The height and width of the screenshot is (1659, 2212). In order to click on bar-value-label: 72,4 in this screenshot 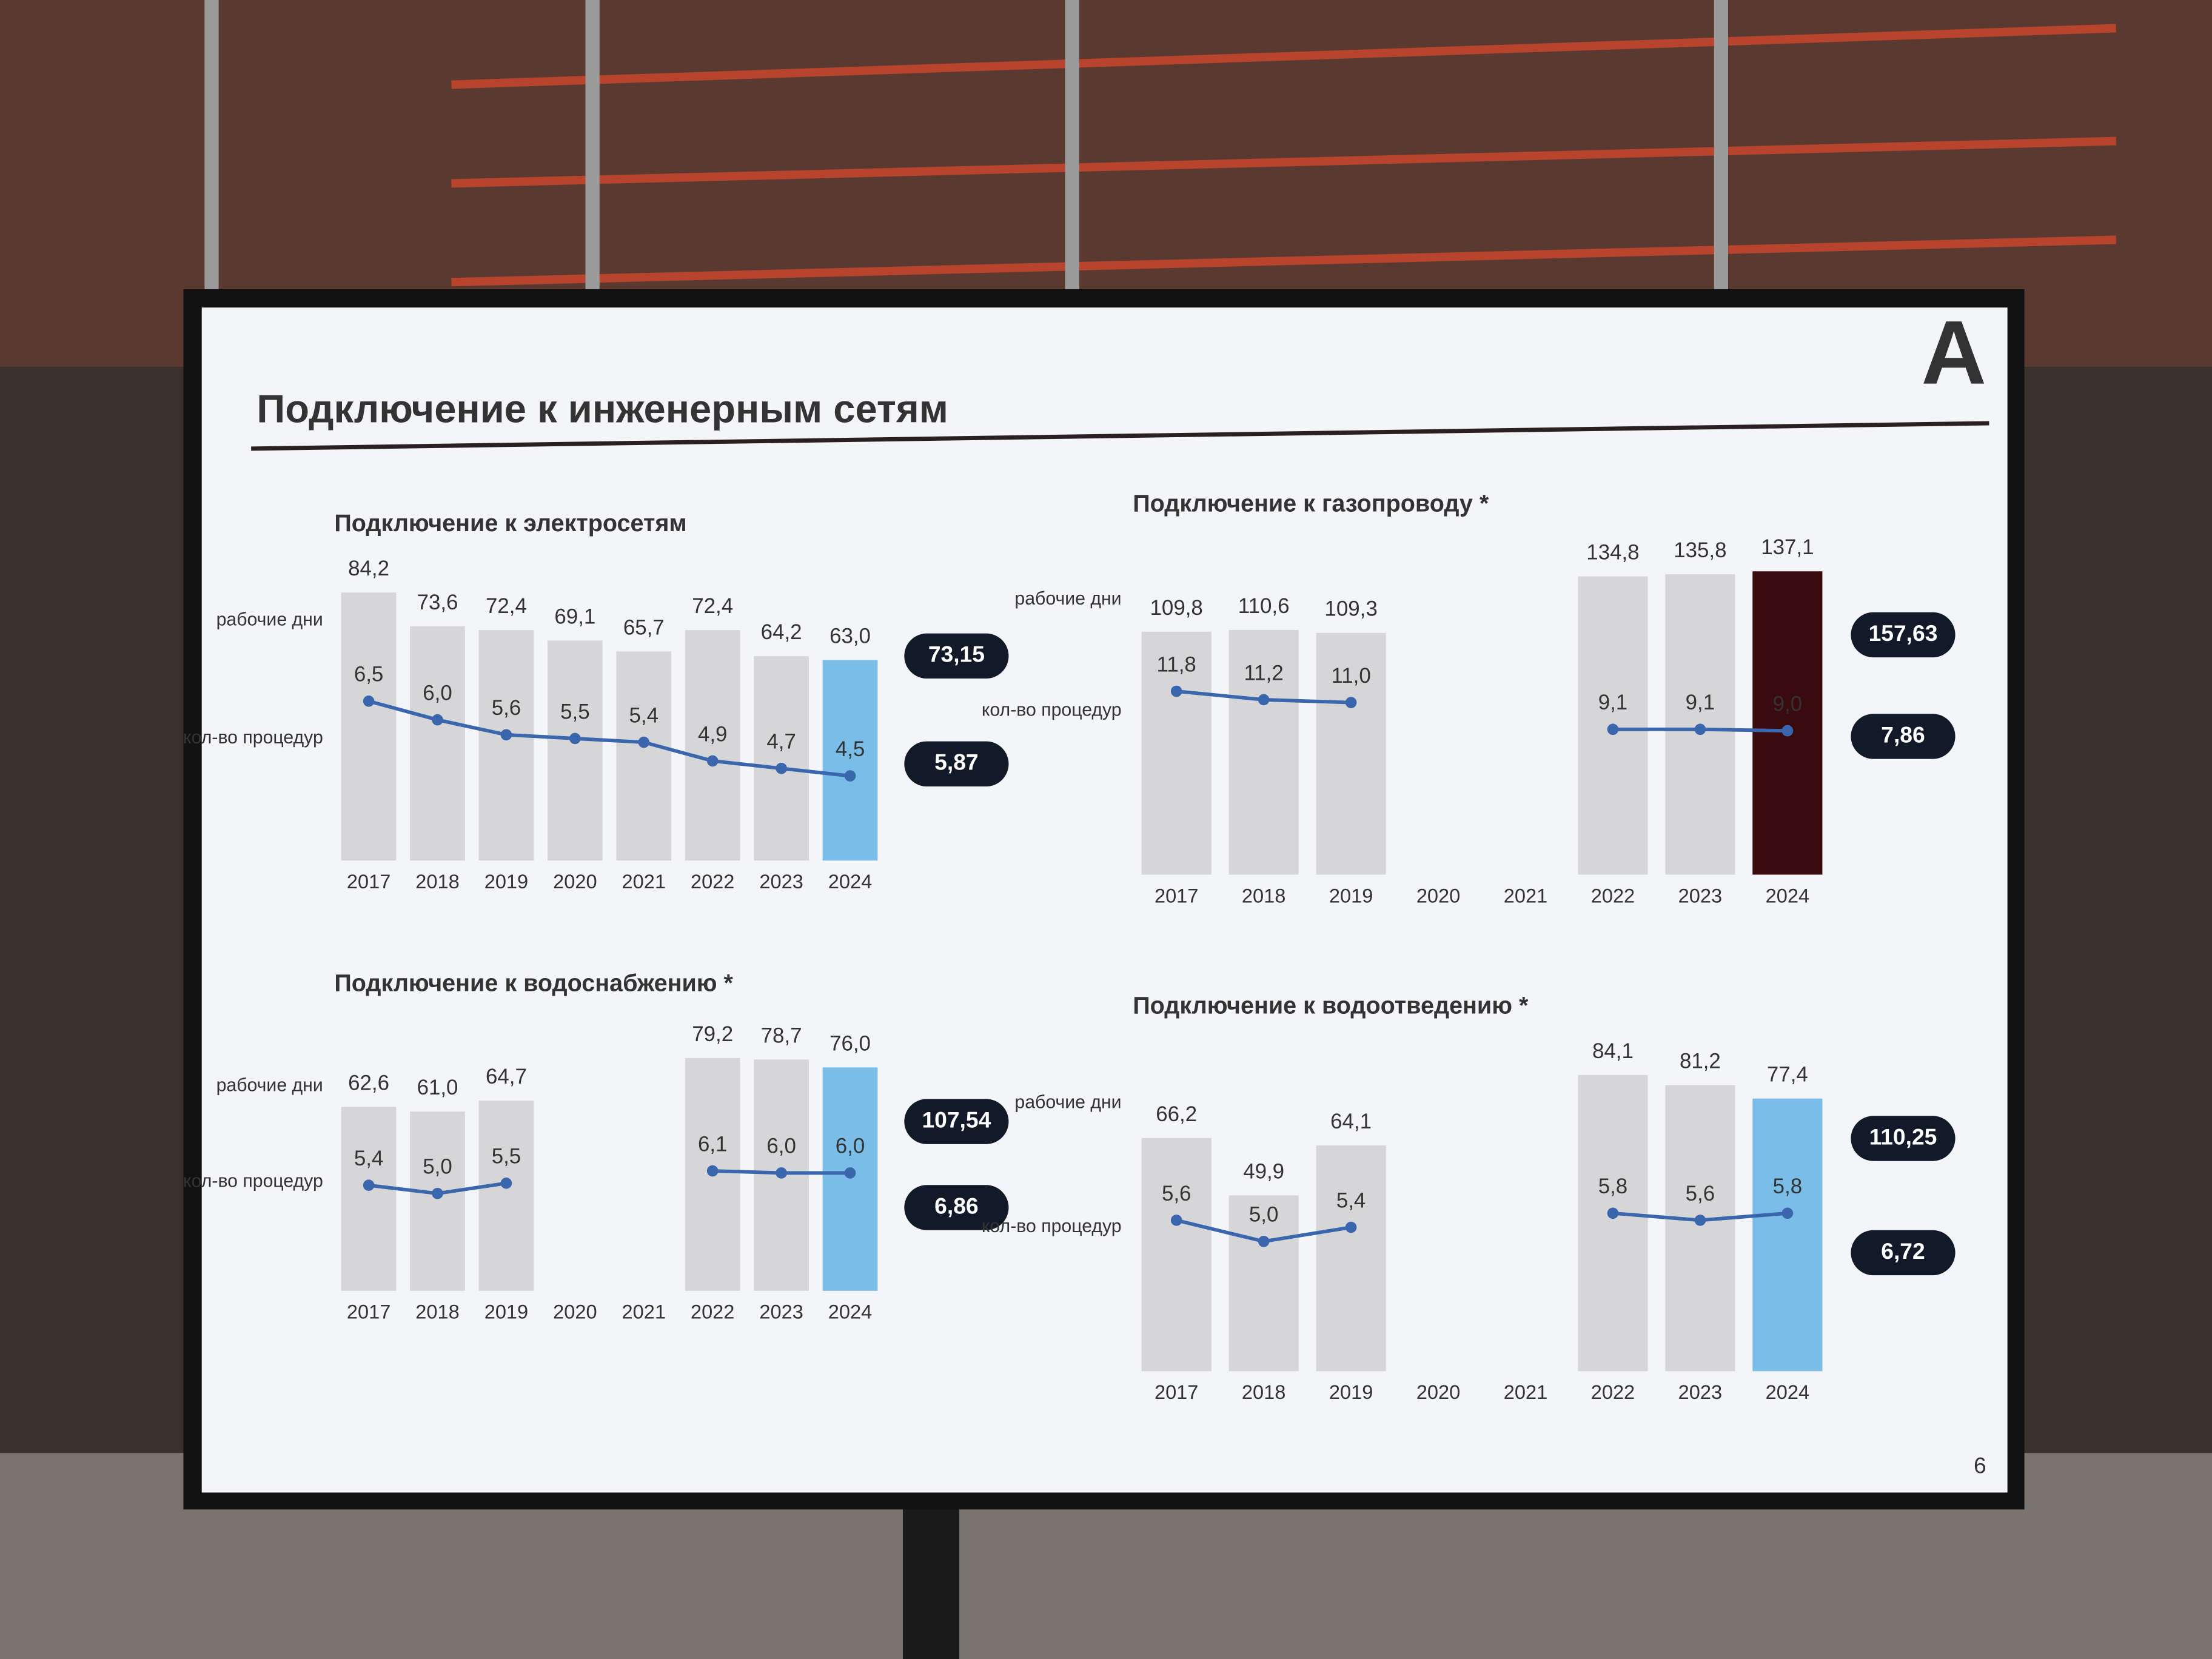, I will do `click(506, 606)`.